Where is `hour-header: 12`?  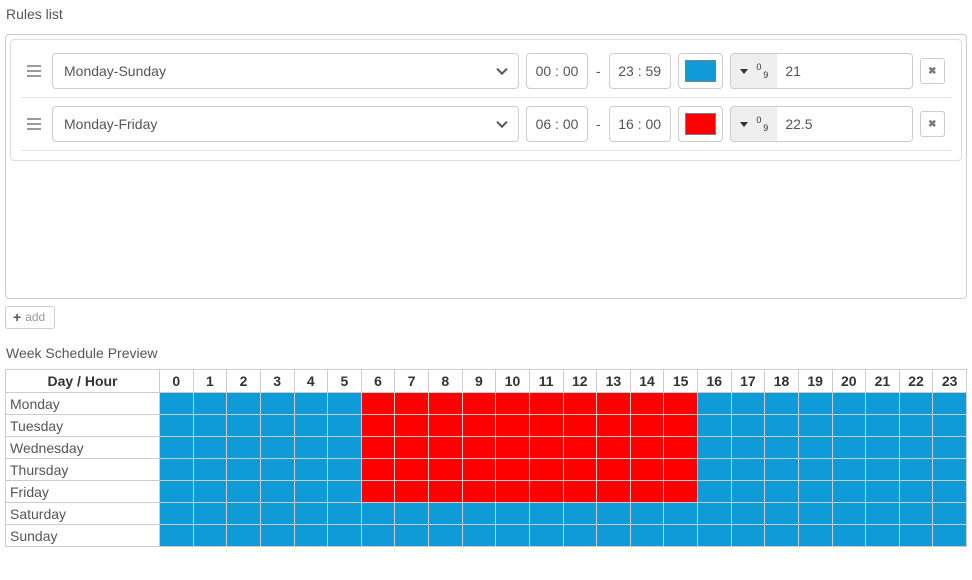 hour-header: 12 is located at coordinates (580, 381).